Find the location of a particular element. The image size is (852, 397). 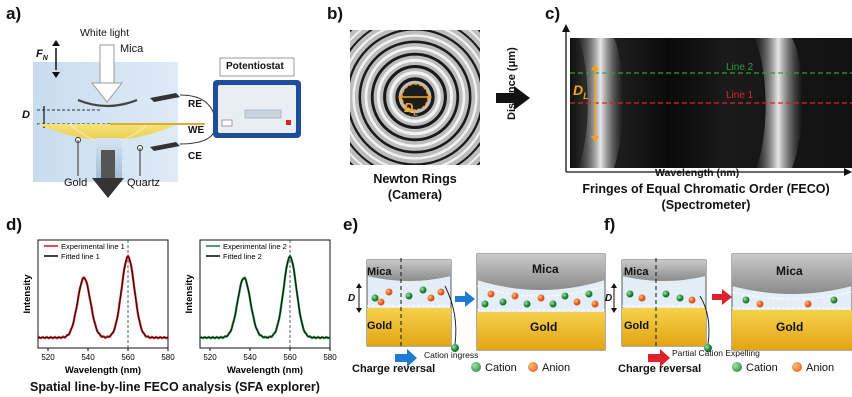

panel-label-b: b) is located at coordinates (335, 13).